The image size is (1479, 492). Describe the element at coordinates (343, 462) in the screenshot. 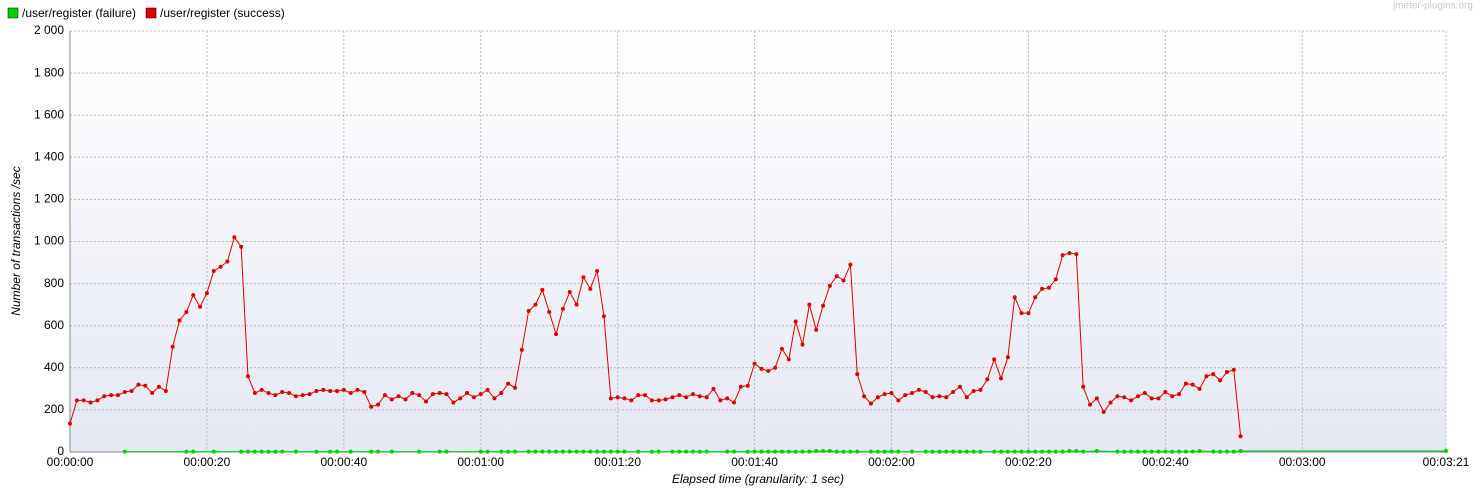

I see `x-tick-label: 00:00:40` at that location.